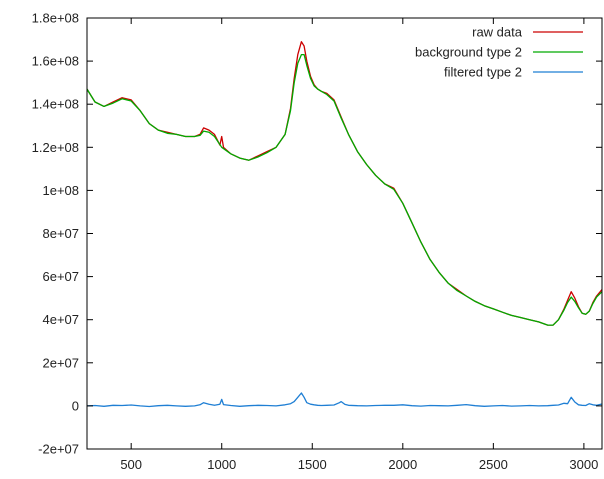  I want to click on y-tick-label: 0, so click(75, 405).